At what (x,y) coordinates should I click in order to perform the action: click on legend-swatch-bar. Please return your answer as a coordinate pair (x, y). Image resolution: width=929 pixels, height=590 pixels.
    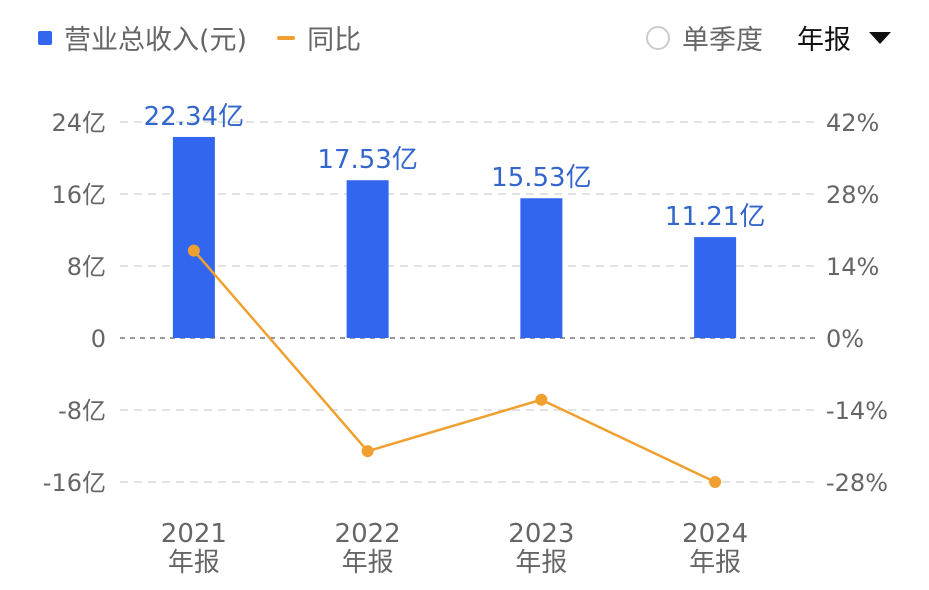
    Looking at the image, I should click on (45, 37).